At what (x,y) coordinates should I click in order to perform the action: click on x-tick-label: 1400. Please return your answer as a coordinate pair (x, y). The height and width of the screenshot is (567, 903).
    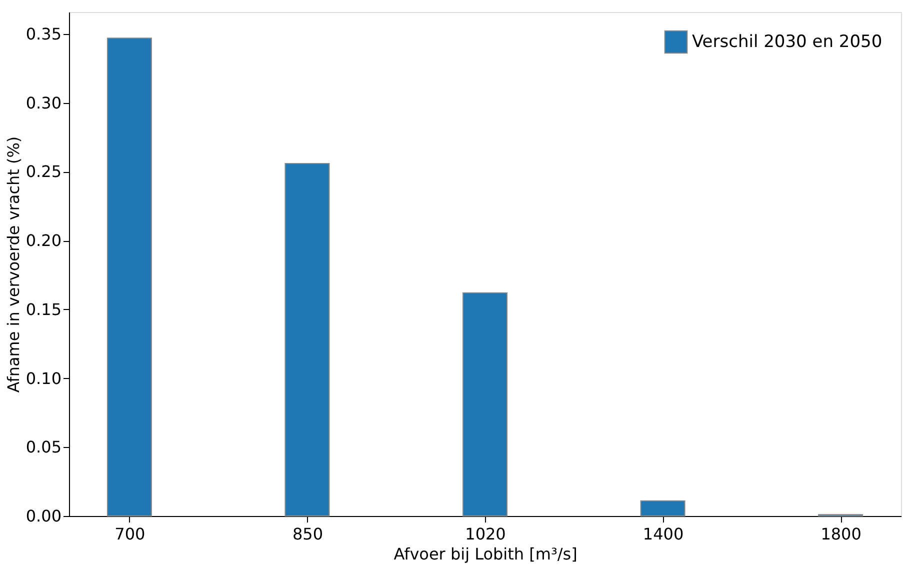
    Looking at the image, I should click on (663, 534).